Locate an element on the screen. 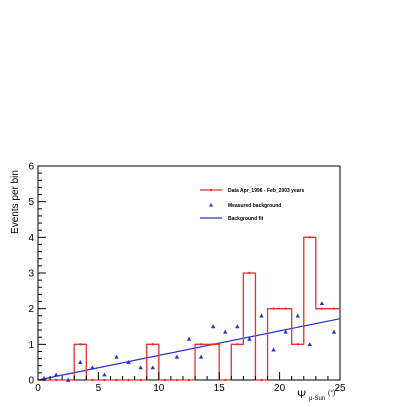 The image size is (407, 407). background-fit-line is located at coordinates (189, 349).